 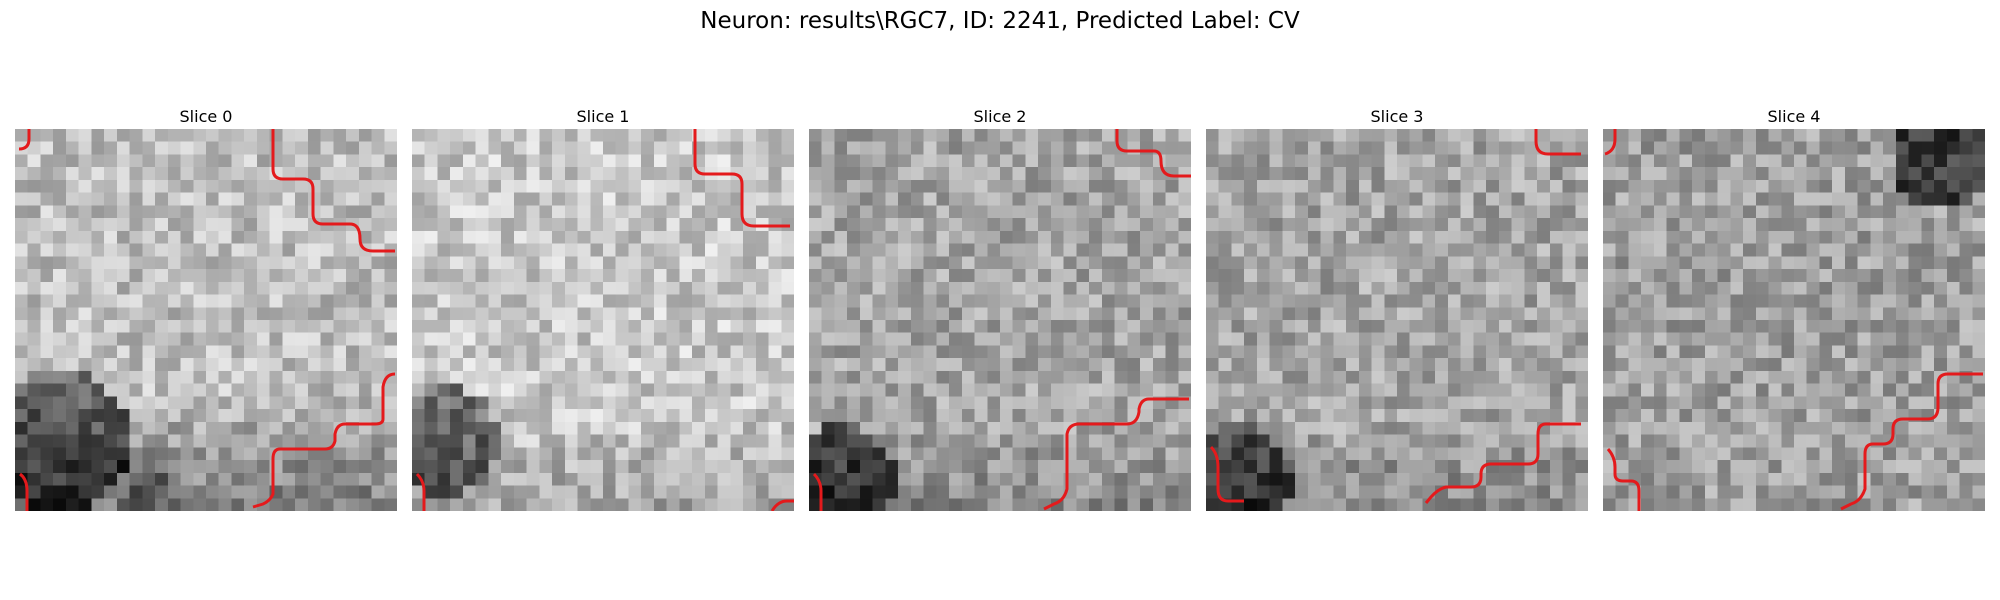 I want to click on slice-title: Slice 4, so click(x=1794, y=116).